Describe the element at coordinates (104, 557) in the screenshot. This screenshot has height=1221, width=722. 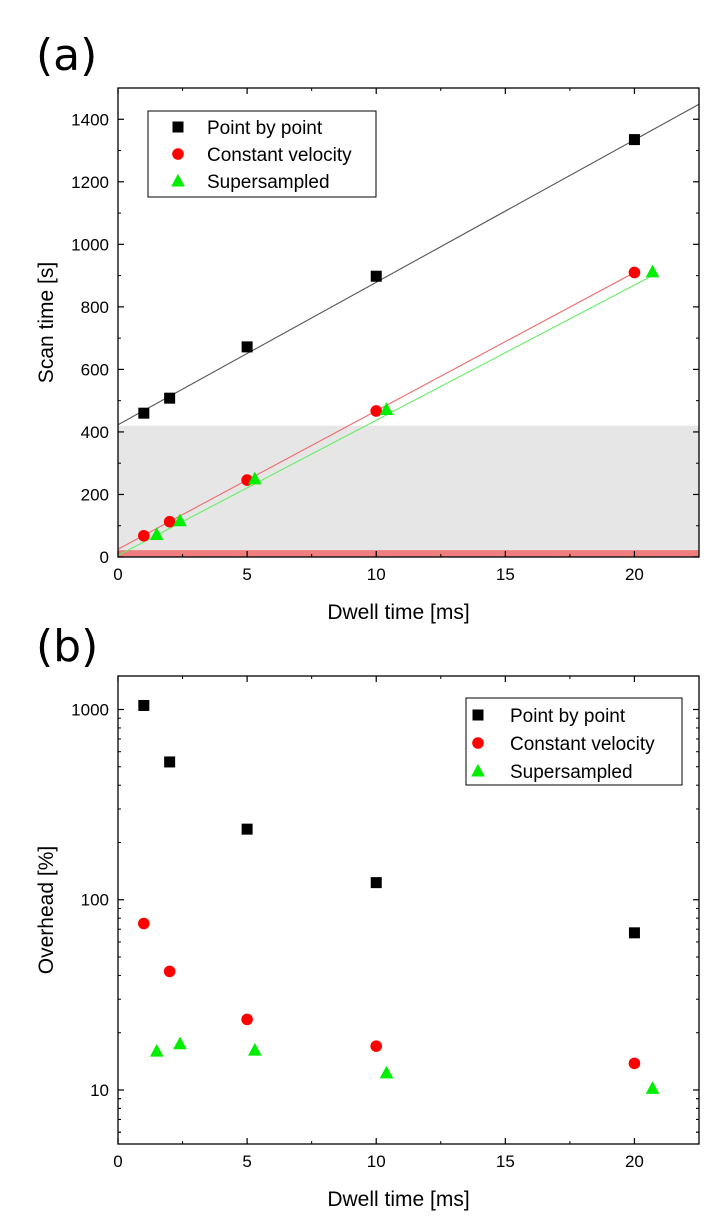
I see `y-tick-label: 0` at that location.